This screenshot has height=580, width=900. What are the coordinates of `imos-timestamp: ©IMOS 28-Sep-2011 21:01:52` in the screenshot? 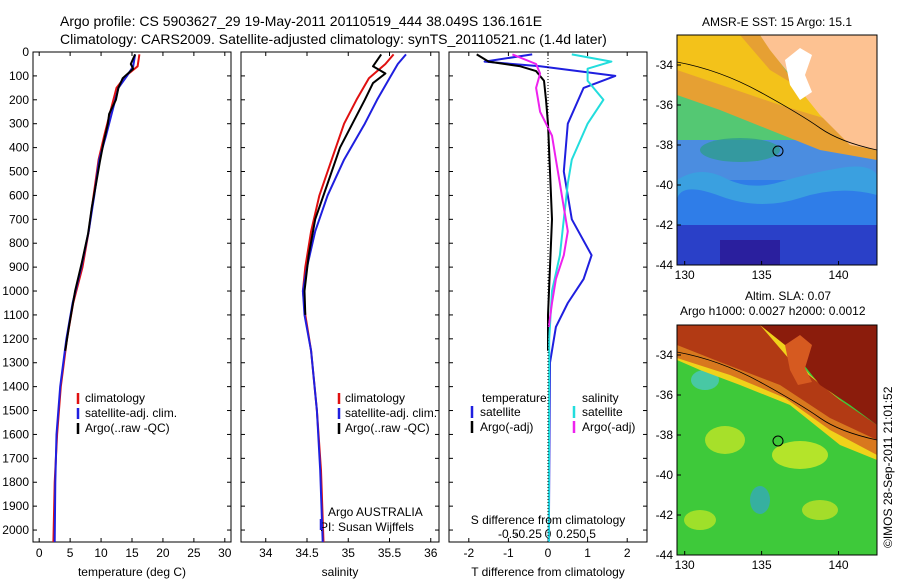 It's located at (888, 467).